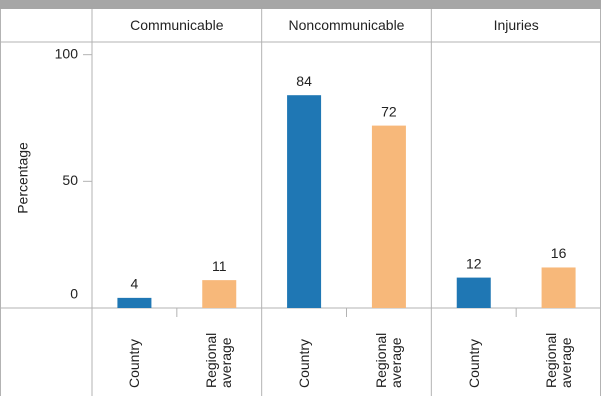 The height and width of the screenshot is (396, 601). Describe the element at coordinates (219, 266) in the screenshot. I see `data-label: 11` at that location.